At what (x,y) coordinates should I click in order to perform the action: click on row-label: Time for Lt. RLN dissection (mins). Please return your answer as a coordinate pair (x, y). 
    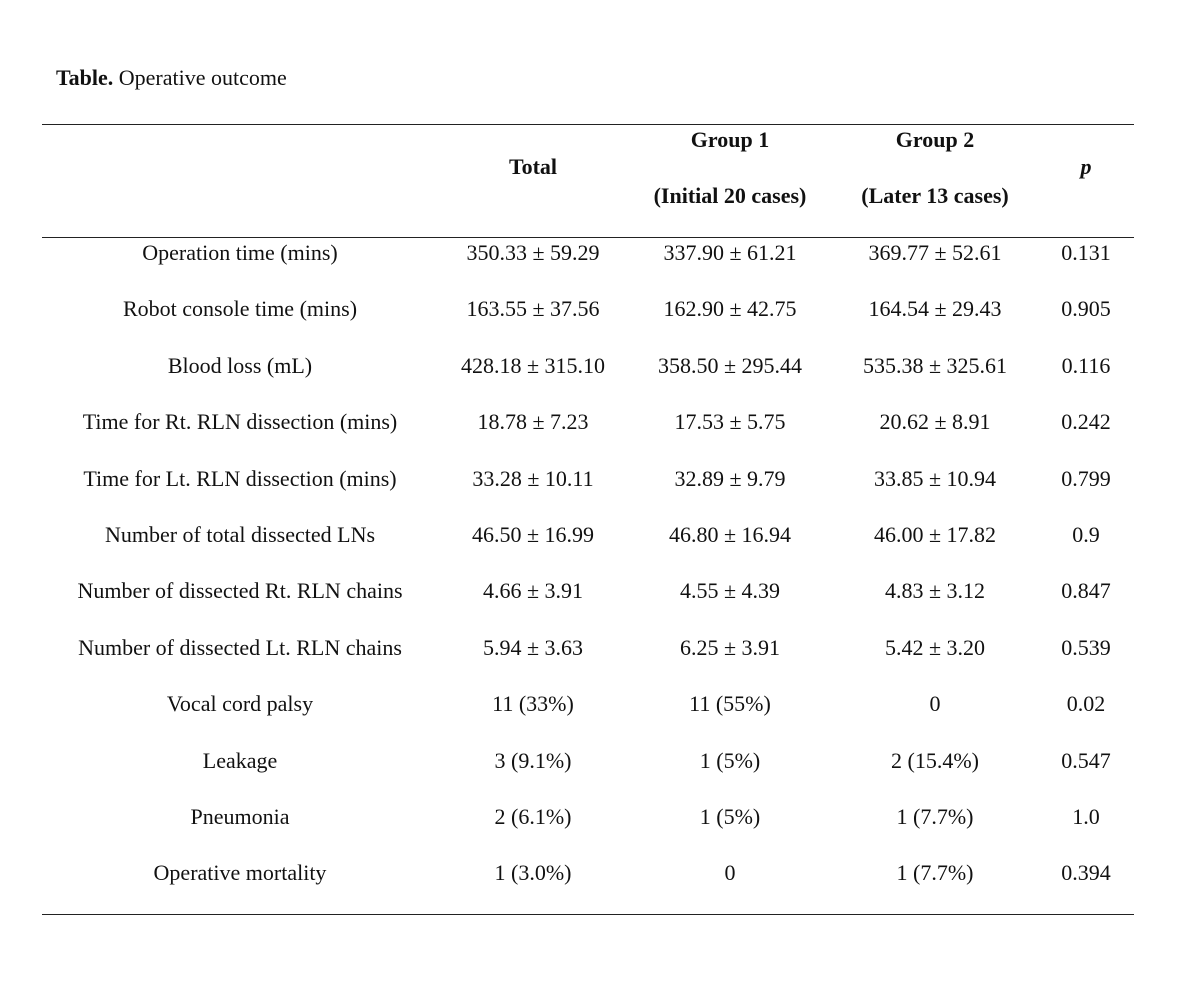
    Looking at the image, I should click on (240, 478).